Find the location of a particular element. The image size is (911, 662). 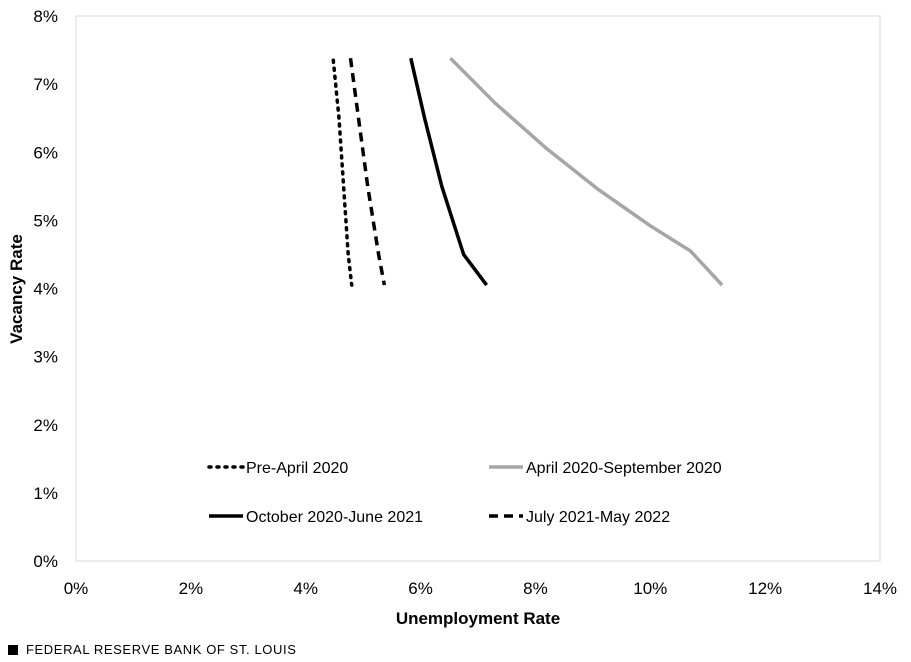

x-axis-ticks: 0% 2% 4% 6% 8% 10% 12% 14% is located at coordinates (480, 588).